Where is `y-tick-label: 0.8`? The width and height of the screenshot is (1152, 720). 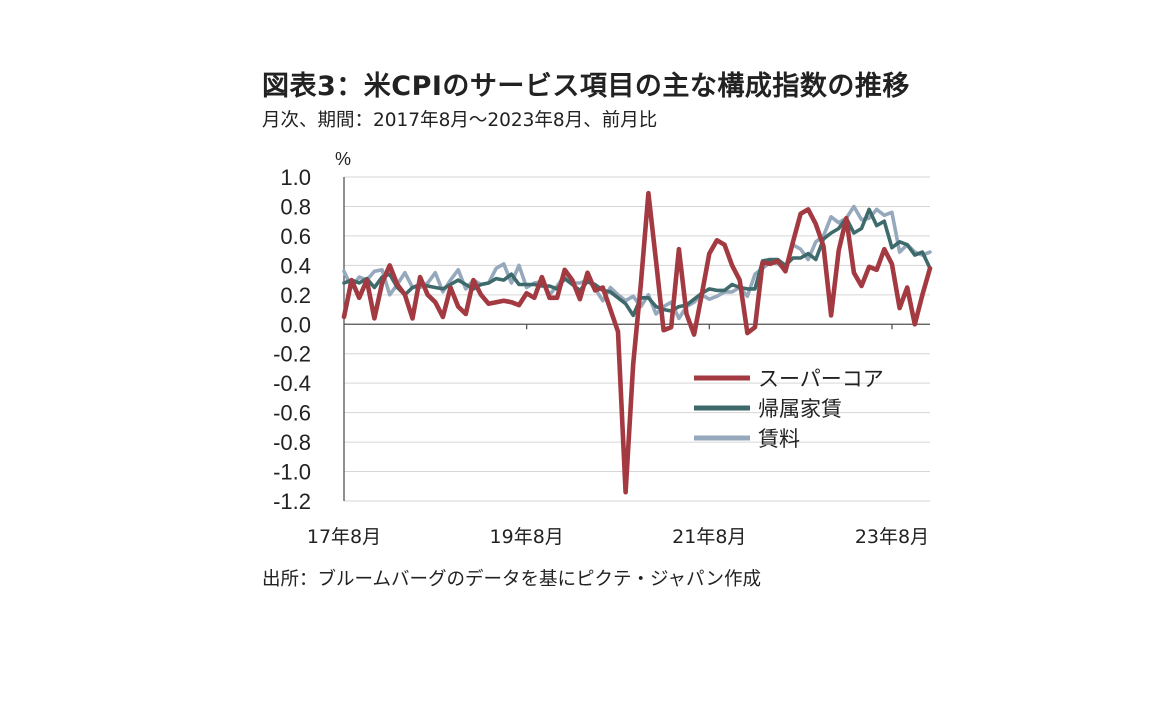
y-tick-label: 0.8 is located at coordinates (295, 206).